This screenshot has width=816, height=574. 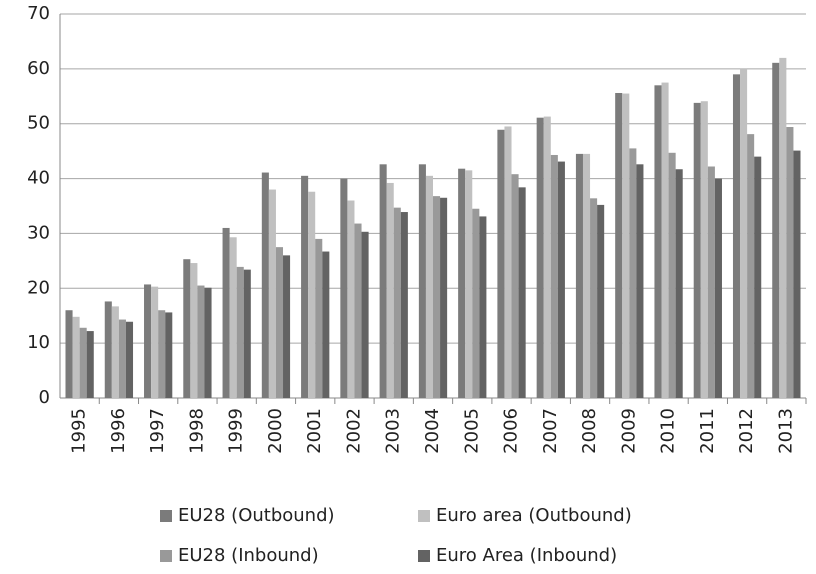 I want to click on legend-label: EU28 (Outbound), so click(x=256, y=515).